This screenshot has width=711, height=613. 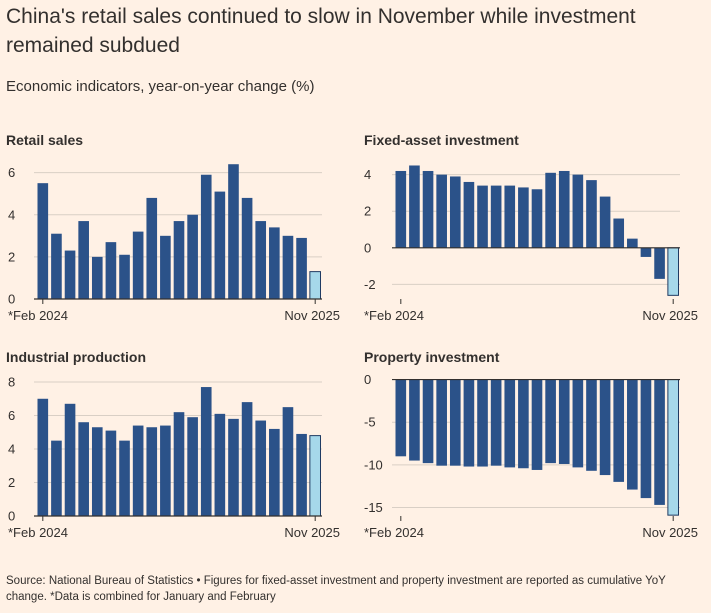 What do you see at coordinates (45, 140) in the screenshot?
I see `panel-title: Retail sales` at bounding box center [45, 140].